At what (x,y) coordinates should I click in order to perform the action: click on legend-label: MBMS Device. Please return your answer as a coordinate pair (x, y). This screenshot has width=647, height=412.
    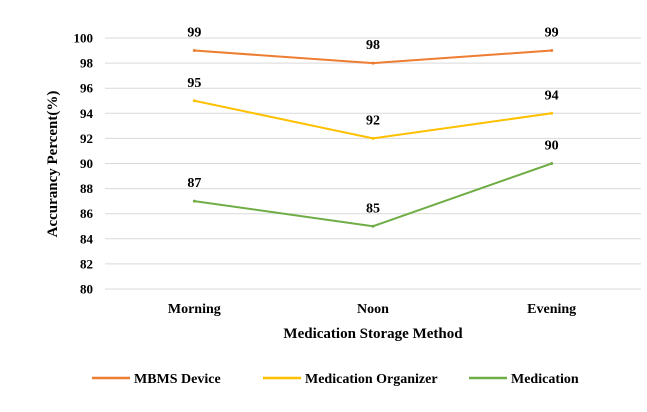
    Looking at the image, I should click on (177, 379).